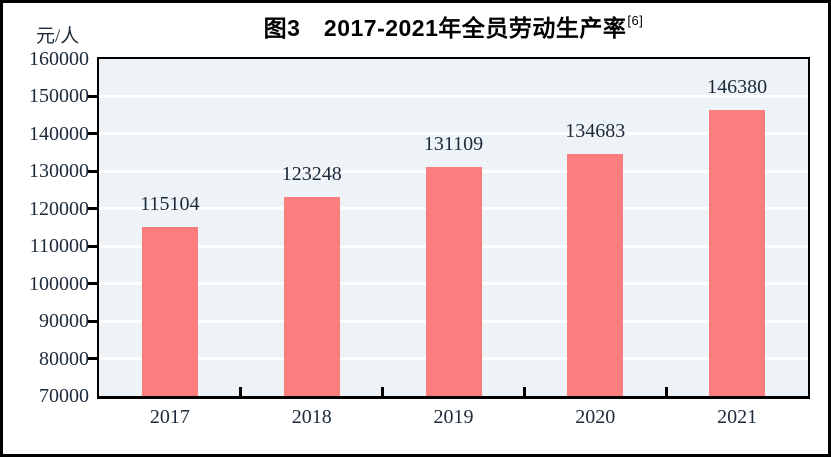 The height and width of the screenshot is (457, 831). Describe the element at coordinates (635, 21) in the screenshot. I see `chart-title-footnote-ref: [6]` at that location.